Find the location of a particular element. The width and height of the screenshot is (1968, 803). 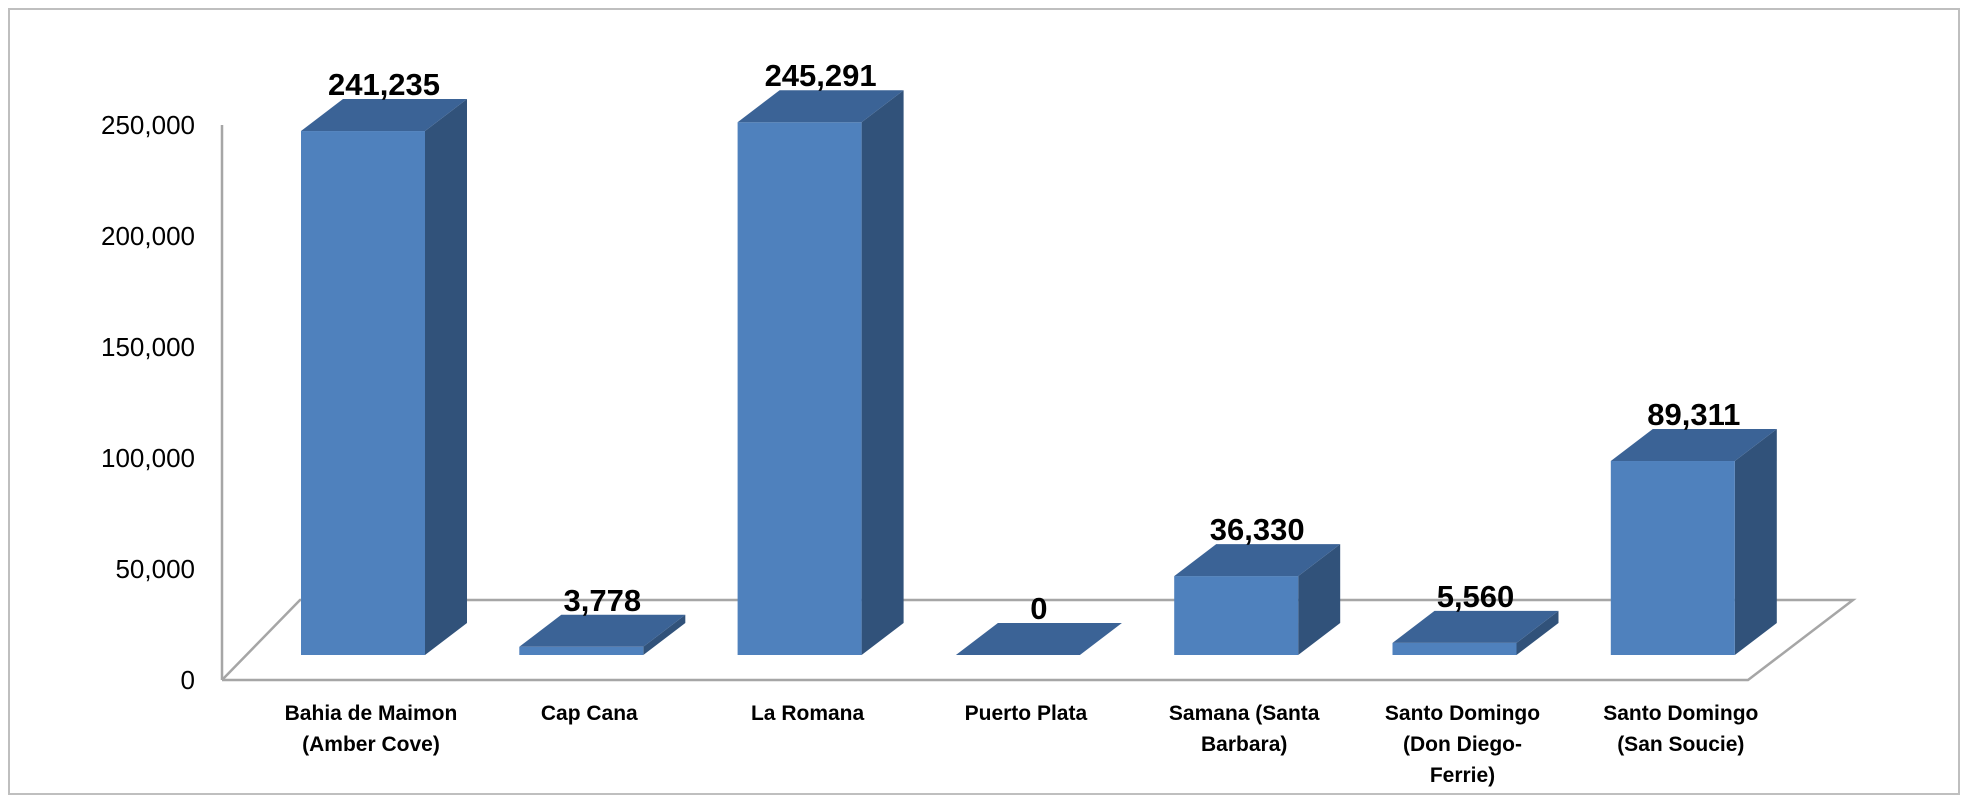

x-tick-label: Puerto Plata is located at coordinates (1026, 713).